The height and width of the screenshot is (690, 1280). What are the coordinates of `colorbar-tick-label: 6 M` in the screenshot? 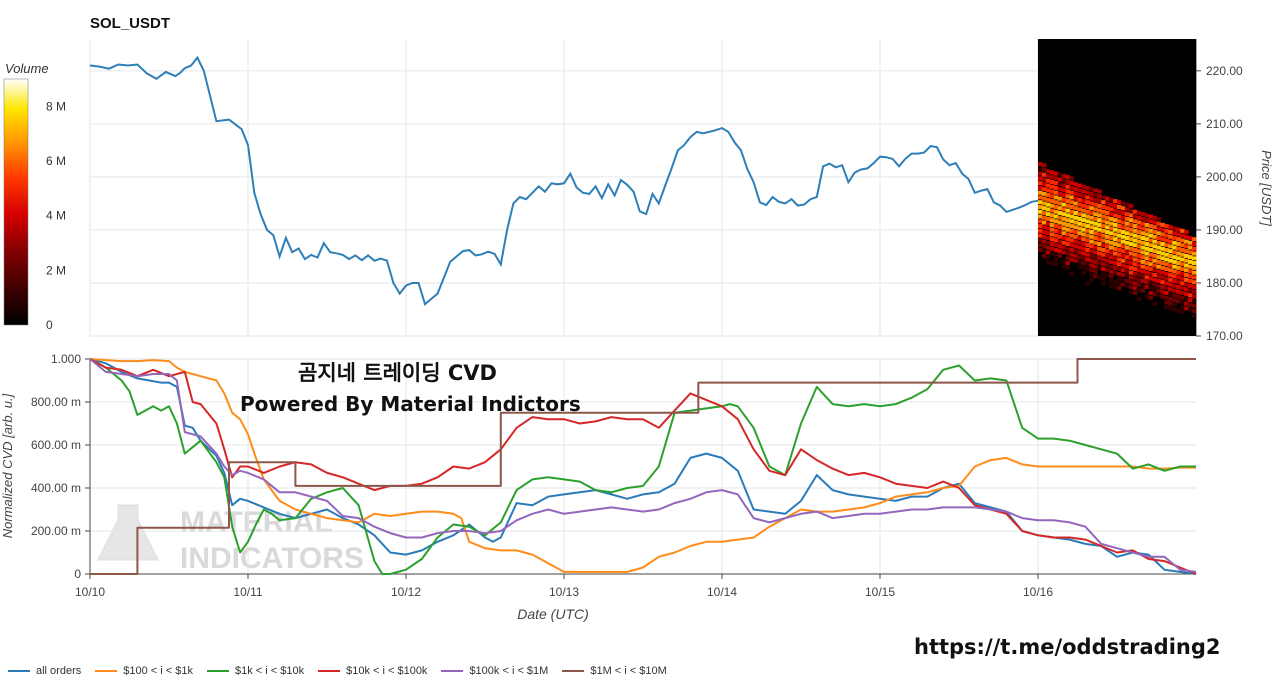 It's located at (56, 161).